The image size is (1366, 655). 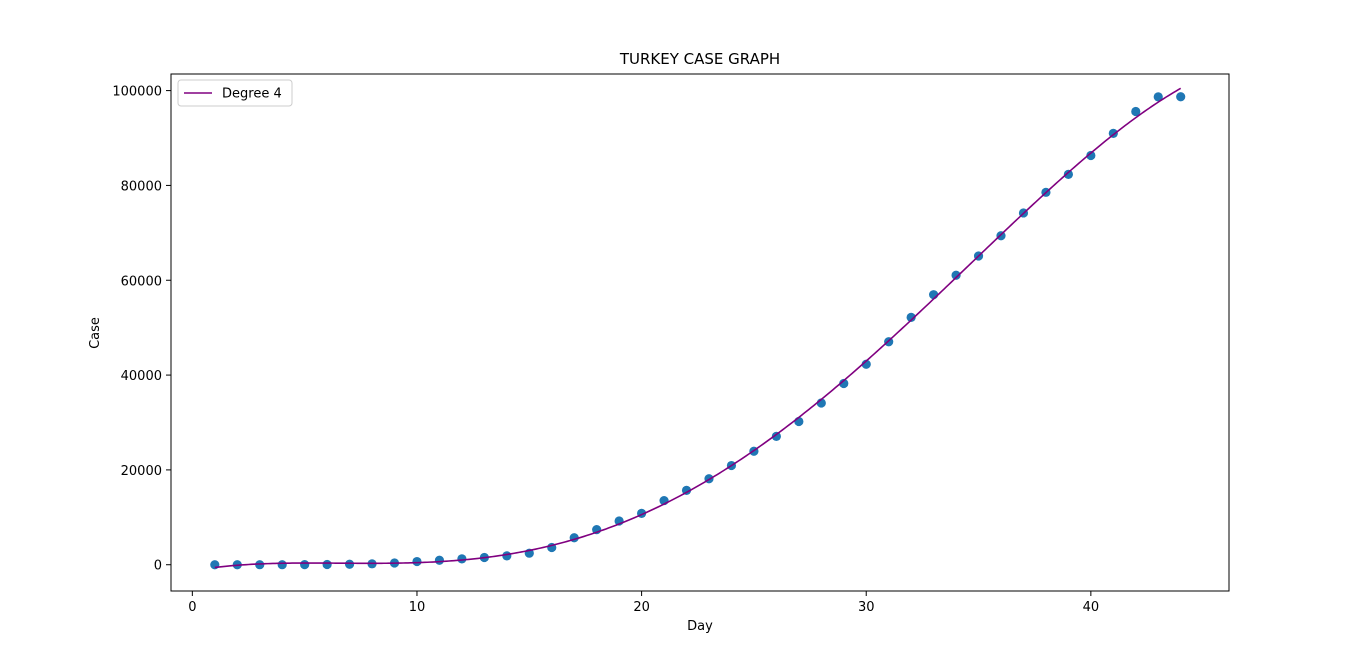 I want to click on x-tick-label: 40, so click(x=1091, y=607).